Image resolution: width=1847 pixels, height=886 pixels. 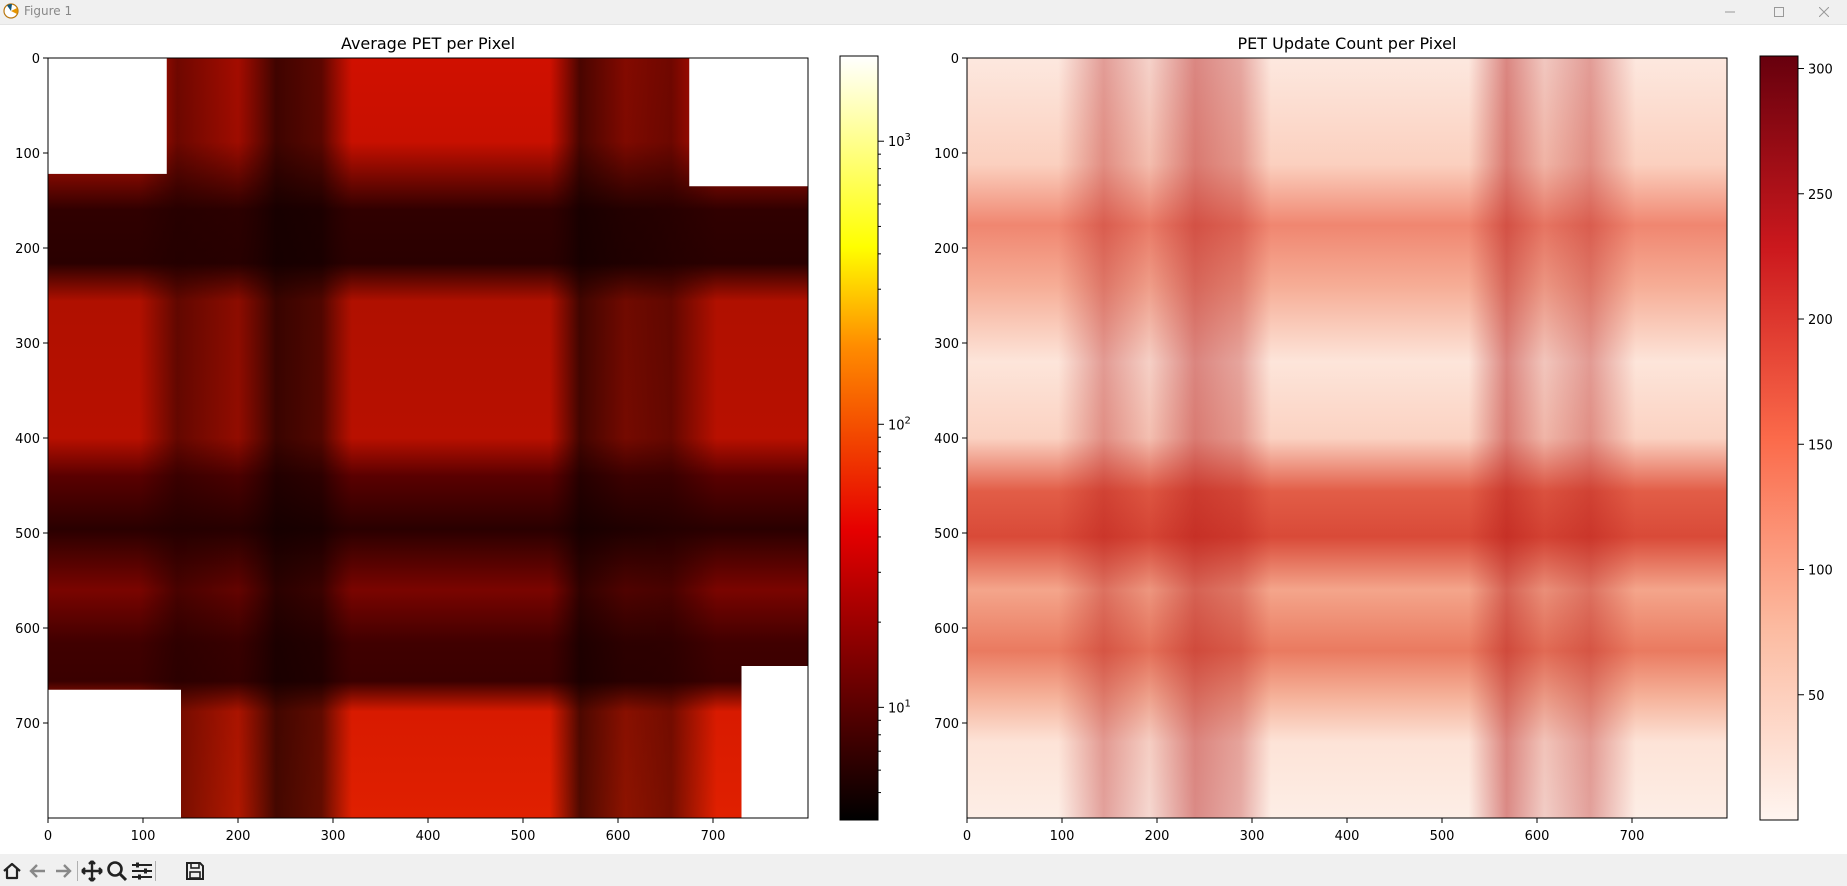 What do you see at coordinates (48, 836) in the screenshot?
I see `avg-pet-xtick-label: 0` at bounding box center [48, 836].